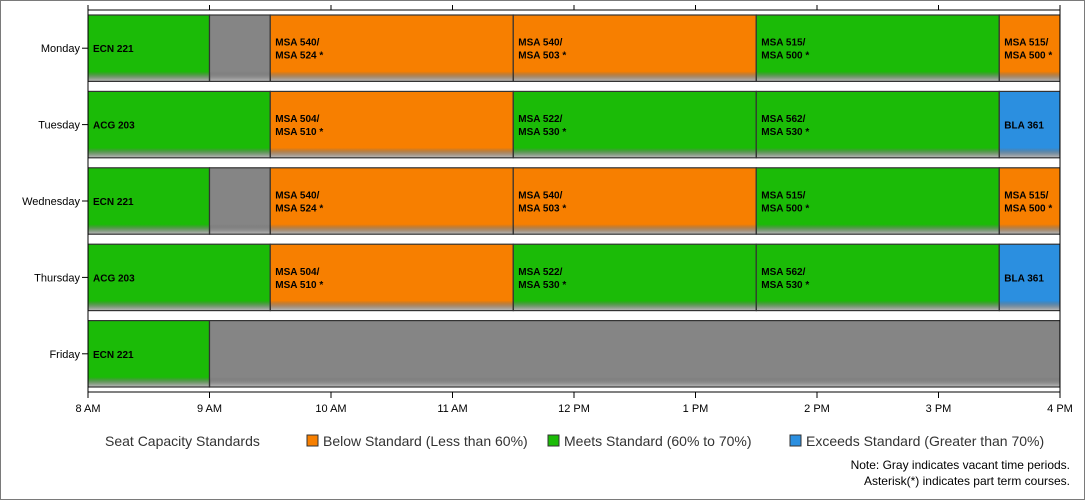 The image size is (1085, 500). What do you see at coordinates (540, 43) in the screenshot?
I see `bar-label-monday-3-0: MSA 540/` at bounding box center [540, 43].